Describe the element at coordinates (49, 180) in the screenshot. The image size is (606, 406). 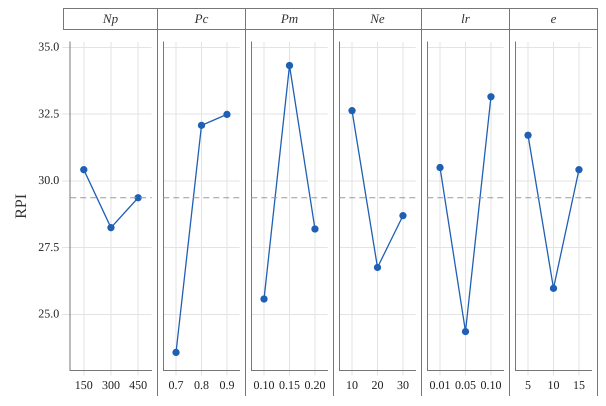
I see `y-tick-label: 30.0` at that location.